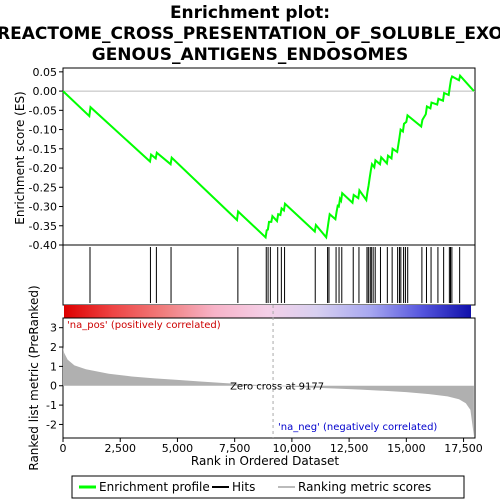 The height and width of the screenshot is (500, 500). What do you see at coordinates (271, 446) in the screenshot?
I see `x-axis-ticks: 0 2,500 5,000 7,500 10,000 12,500 15,000 17,500` at bounding box center [271, 446].